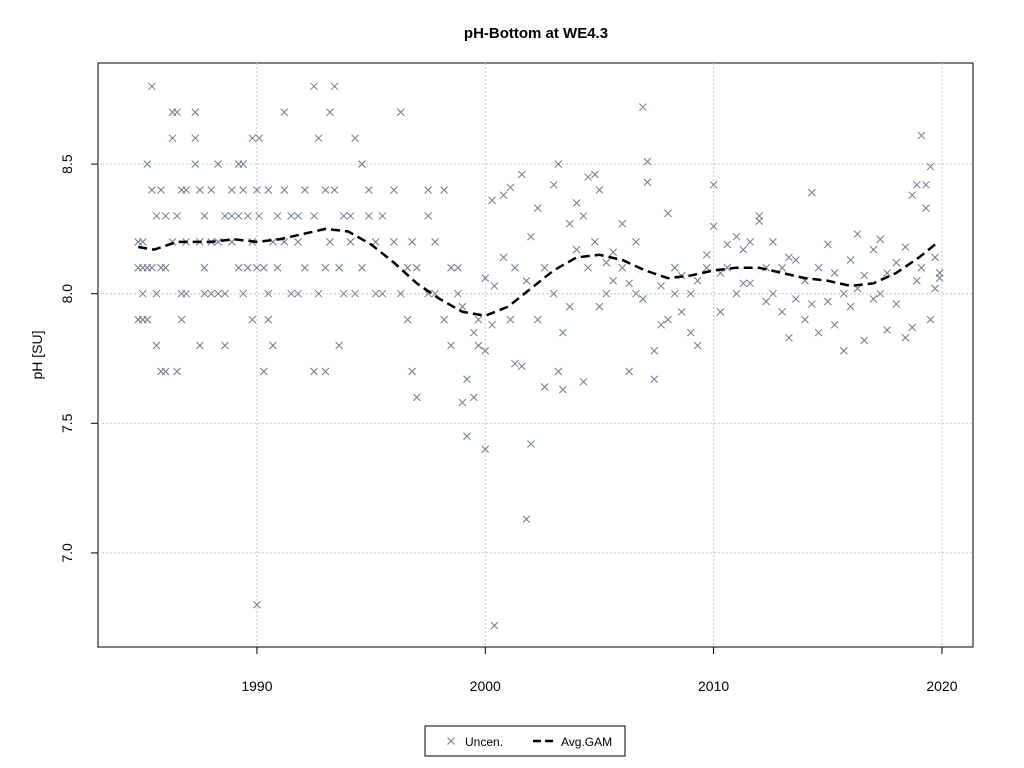 The width and height of the screenshot is (1024, 768). What do you see at coordinates (941, 686) in the screenshot?
I see `x-tick-label: 2020` at bounding box center [941, 686].